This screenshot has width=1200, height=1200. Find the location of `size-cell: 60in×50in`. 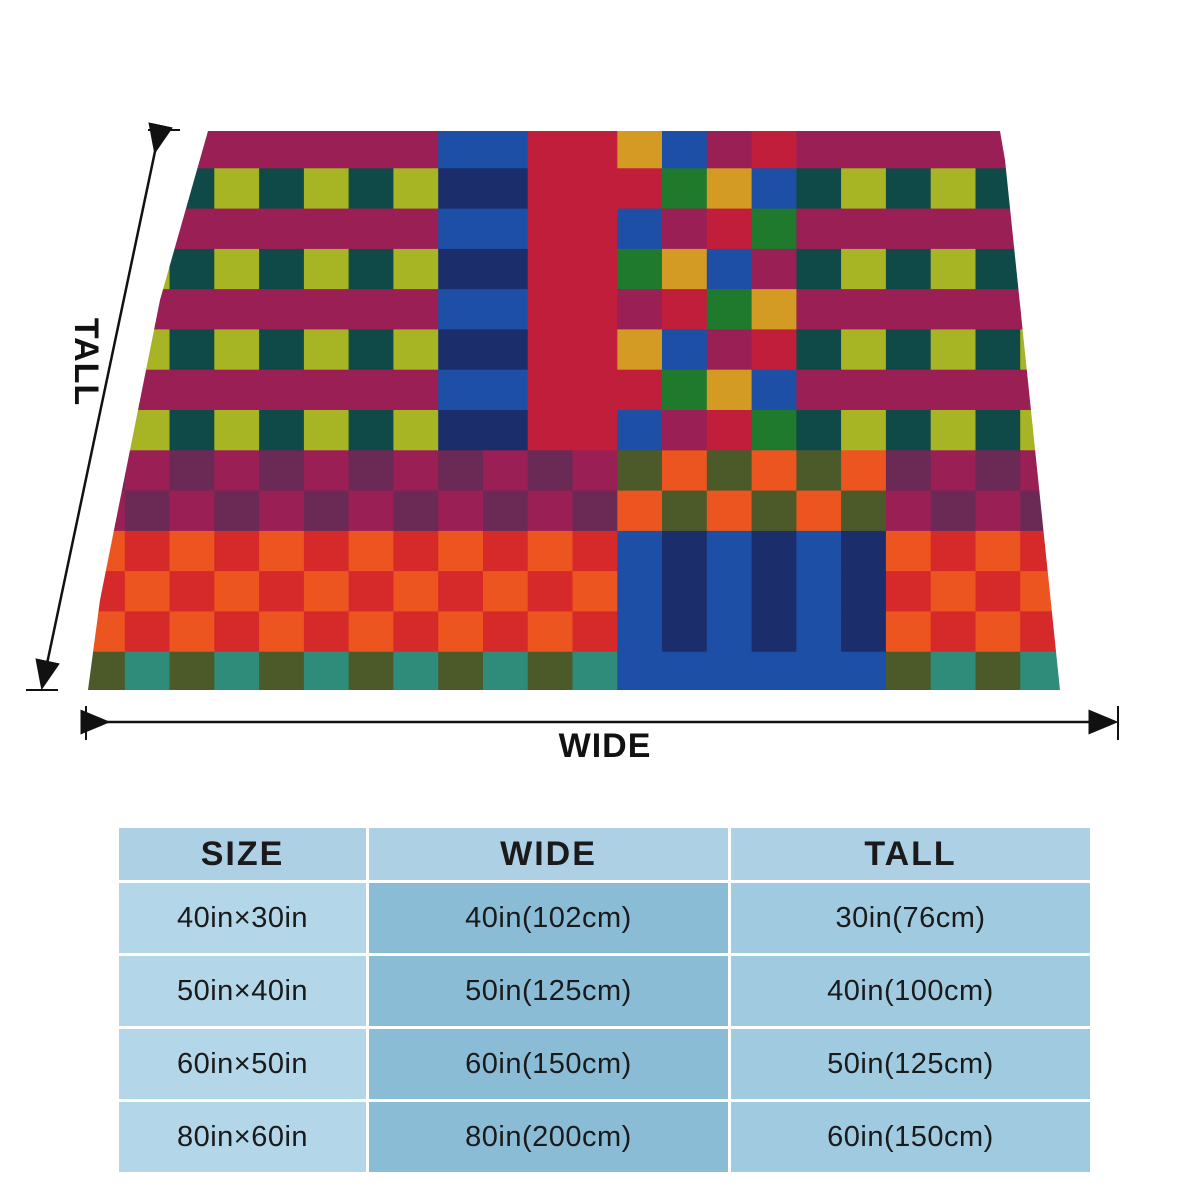

size-cell: 60in×50in is located at coordinates (242, 1064).